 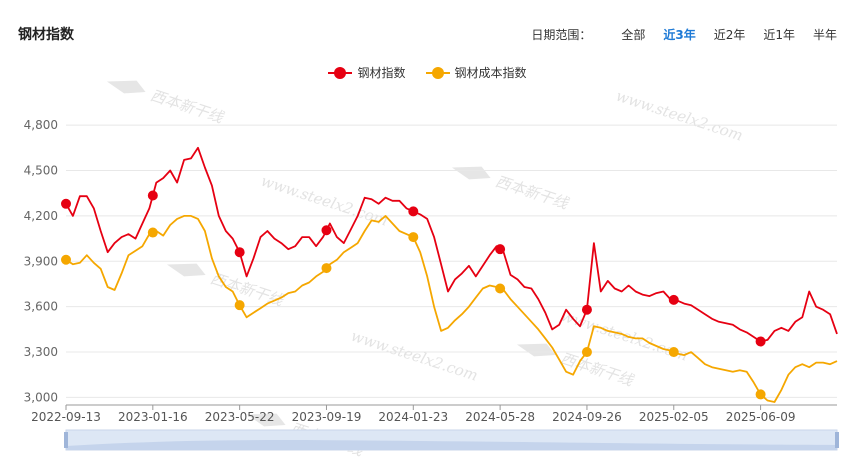 What do you see at coordinates (41, 171) in the screenshot?
I see `y-tick-label: 4,500` at bounding box center [41, 171].